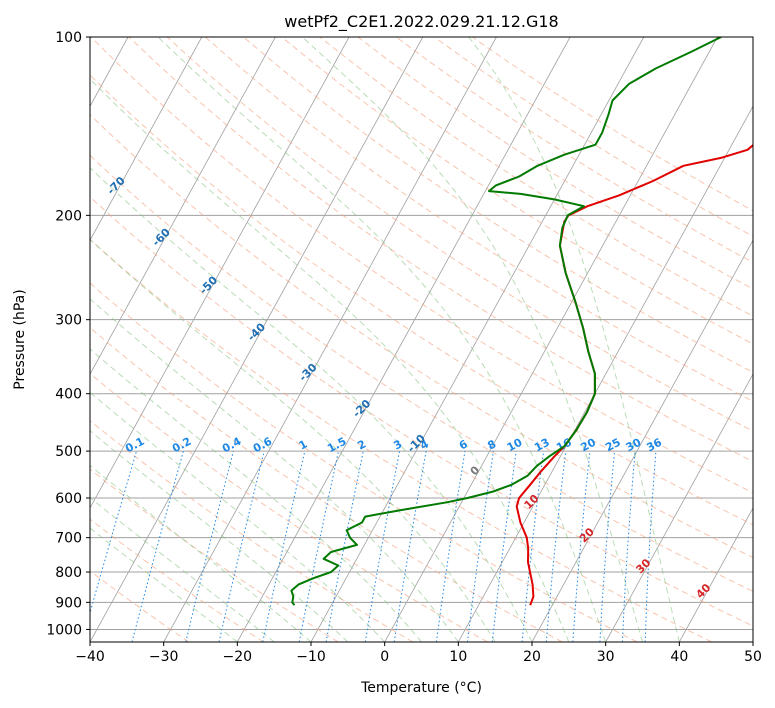 The height and width of the screenshot is (708, 775). Describe the element at coordinates (634, 445) in the screenshot. I see `mixing-ratio-label: 30` at that location.